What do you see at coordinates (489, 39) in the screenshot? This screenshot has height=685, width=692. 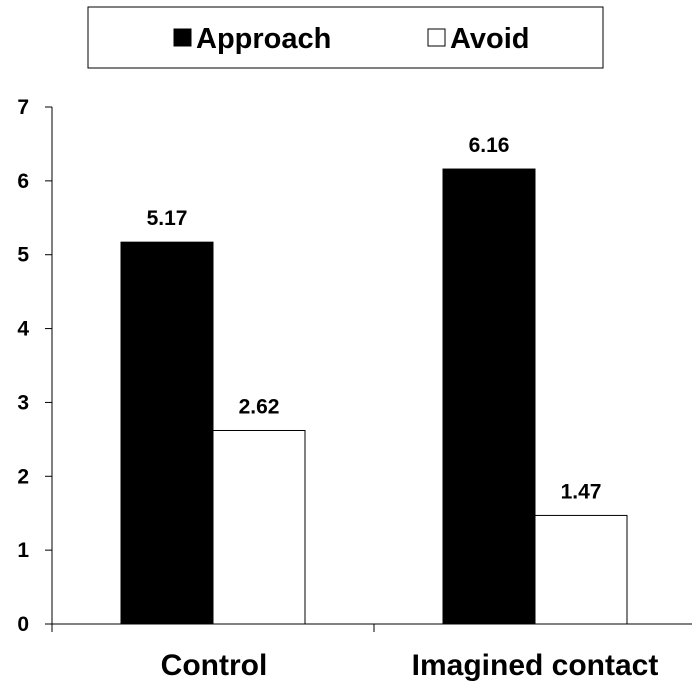 I see `legend-label-avoid: Avoid` at bounding box center [489, 39].